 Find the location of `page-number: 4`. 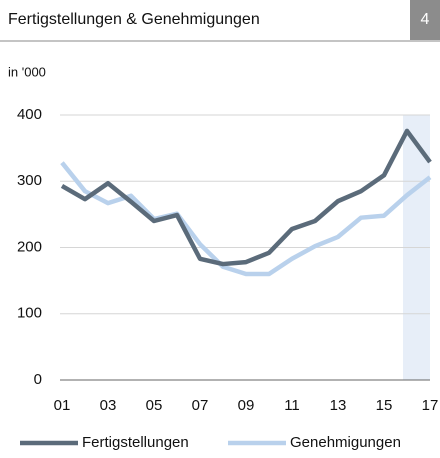

page-number: 4 is located at coordinates (425, 19).